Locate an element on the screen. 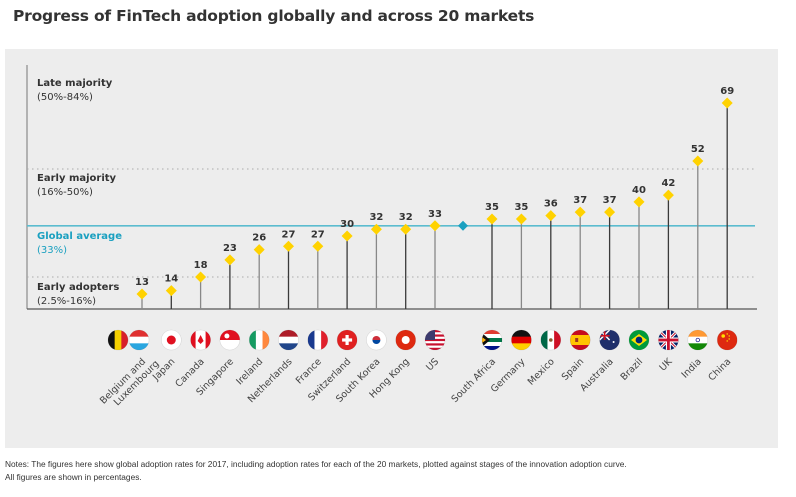  data-label: 35 is located at coordinates (492, 207).